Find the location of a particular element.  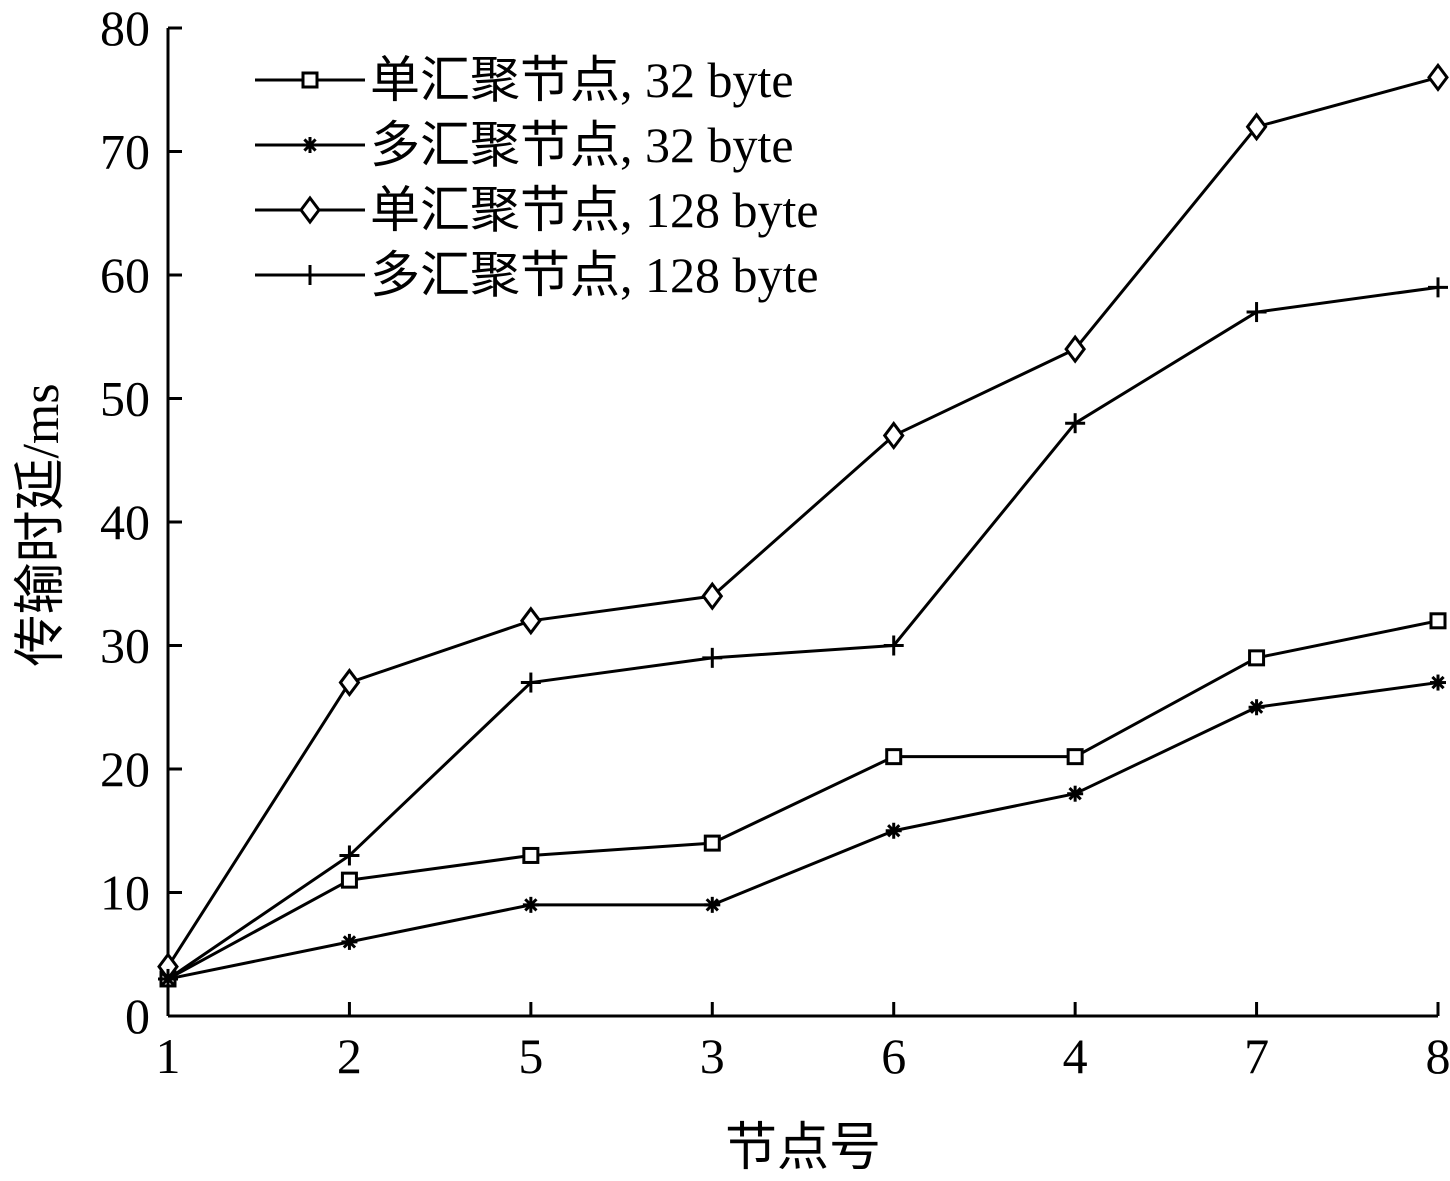

x-axis-title: 节点号 is located at coordinates (803, 1148).